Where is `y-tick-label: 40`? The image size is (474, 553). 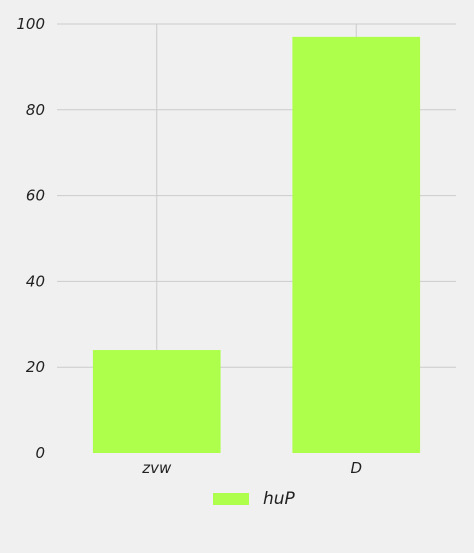 y-tick-label: 40 is located at coordinates (35, 281).